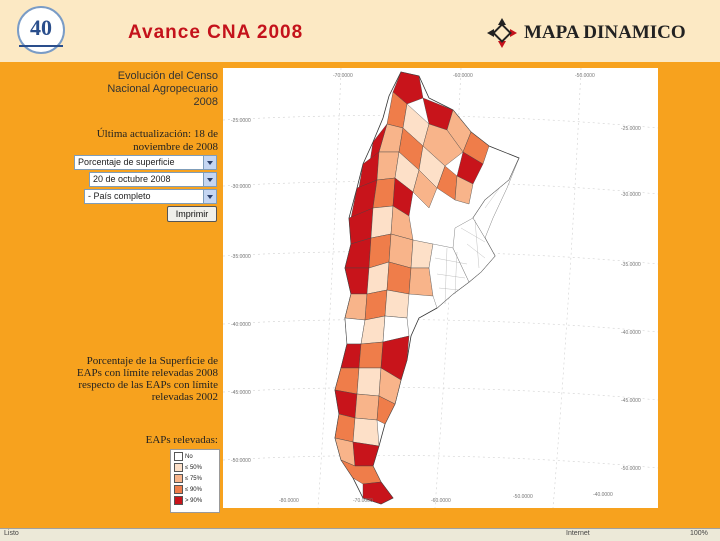  I want to click on legend-label: ≤ 90%, so click(193, 490).